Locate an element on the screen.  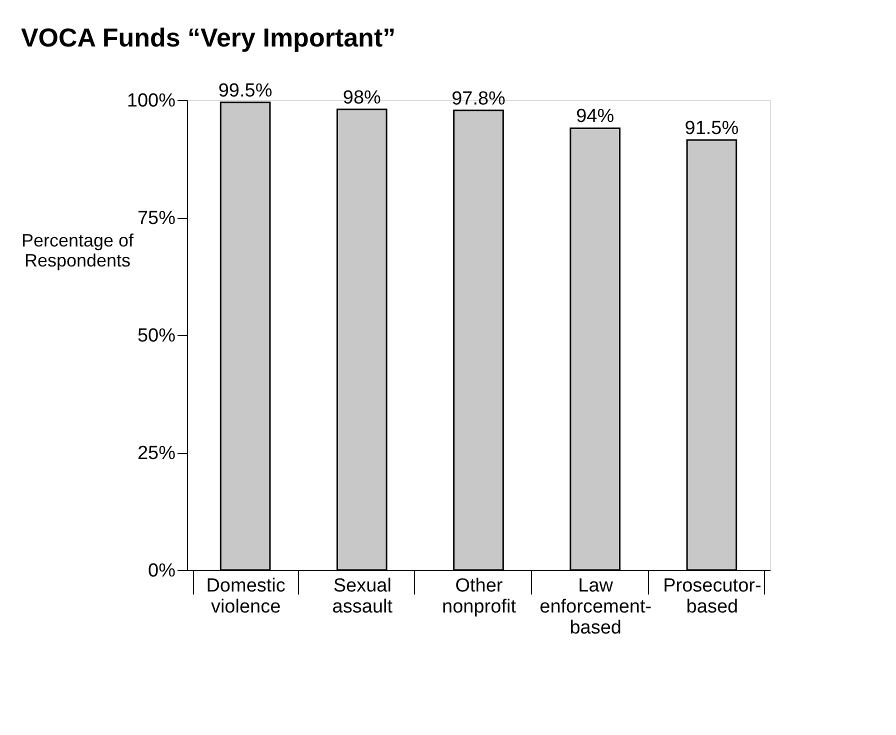
data-label: 94% is located at coordinates (595, 117).